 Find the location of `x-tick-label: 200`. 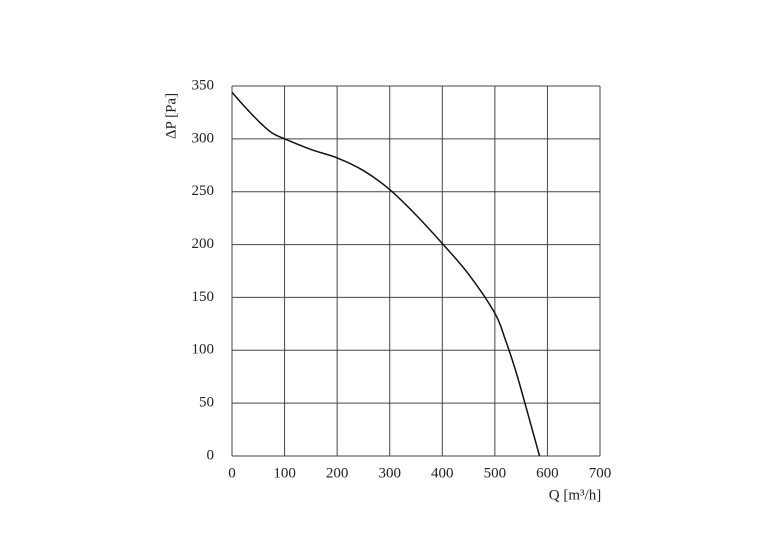

x-tick-label: 200 is located at coordinates (337, 473).